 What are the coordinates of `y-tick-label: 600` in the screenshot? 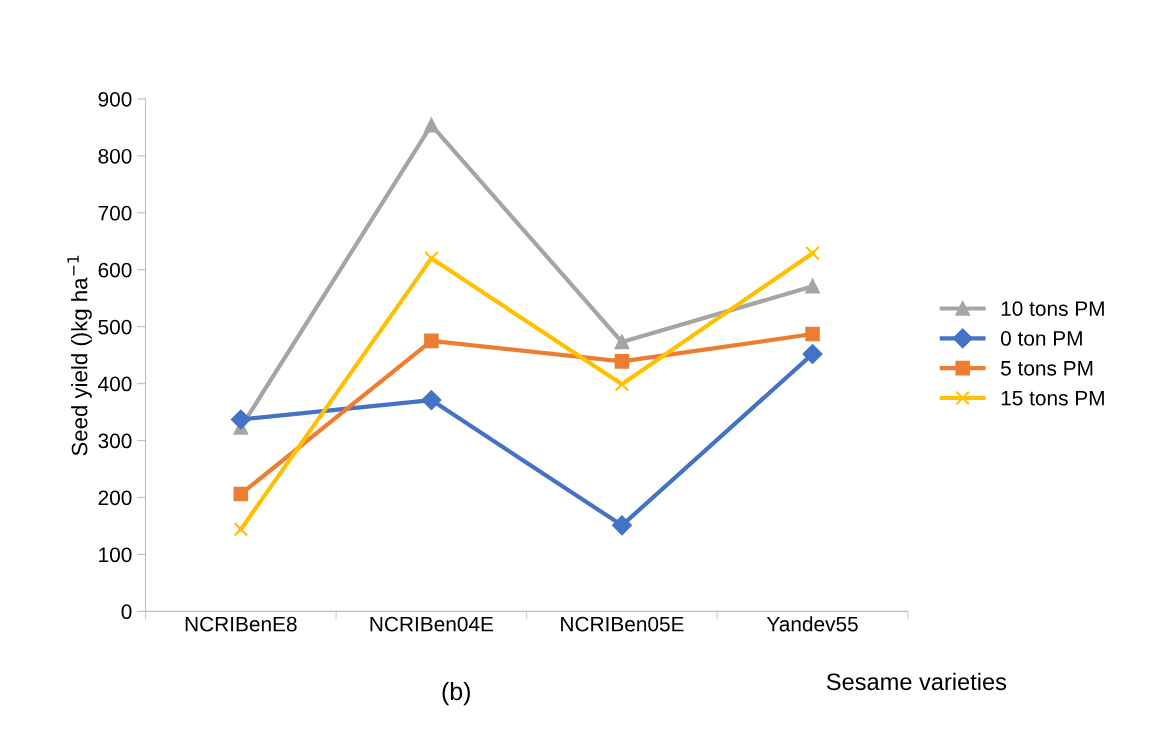 It's located at (115, 270).